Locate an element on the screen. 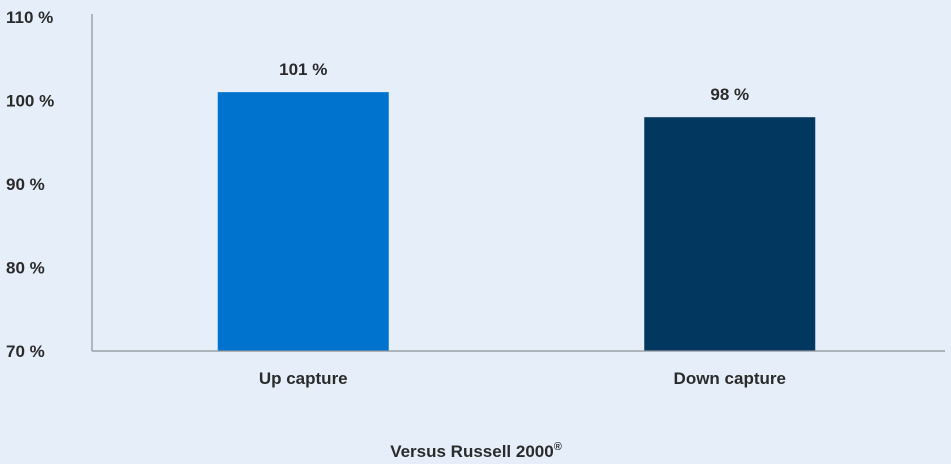 Image resolution: width=951 pixels, height=464 pixels. bar-down-capture is located at coordinates (730, 234).